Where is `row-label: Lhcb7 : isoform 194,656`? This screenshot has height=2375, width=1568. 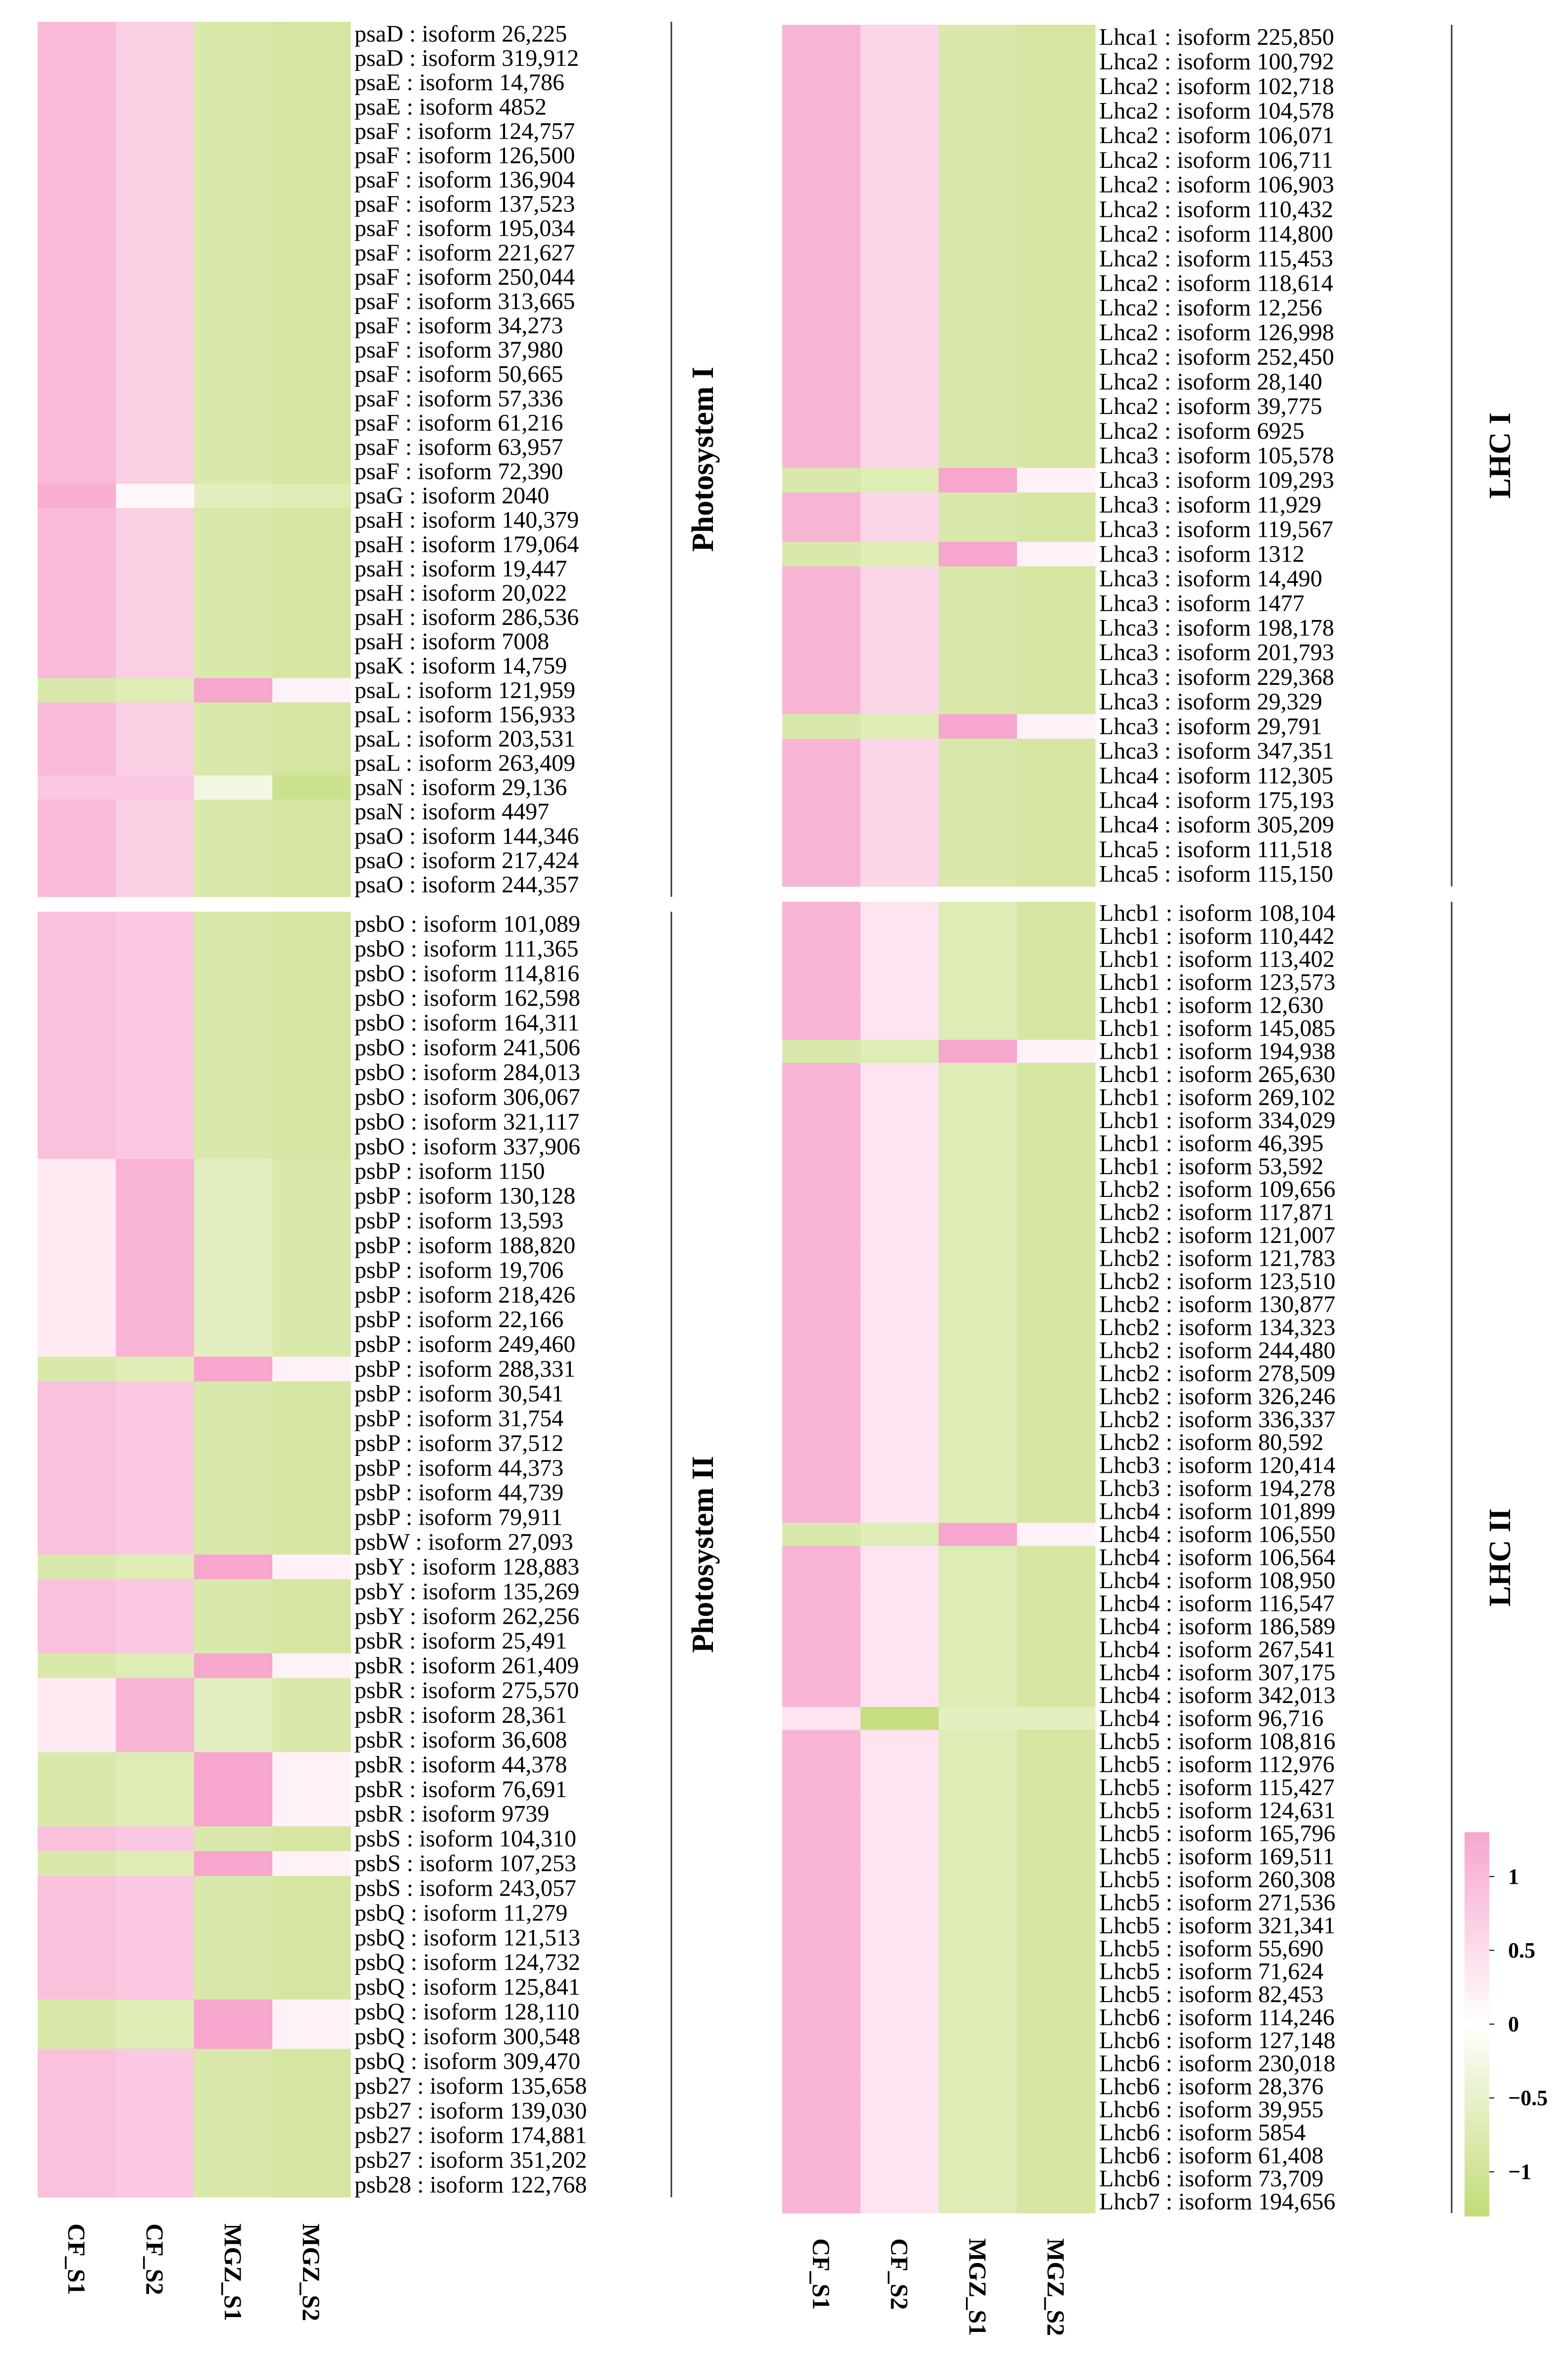
row-label: Lhcb7 : isoform 194,656 is located at coordinates (1217, 2201).